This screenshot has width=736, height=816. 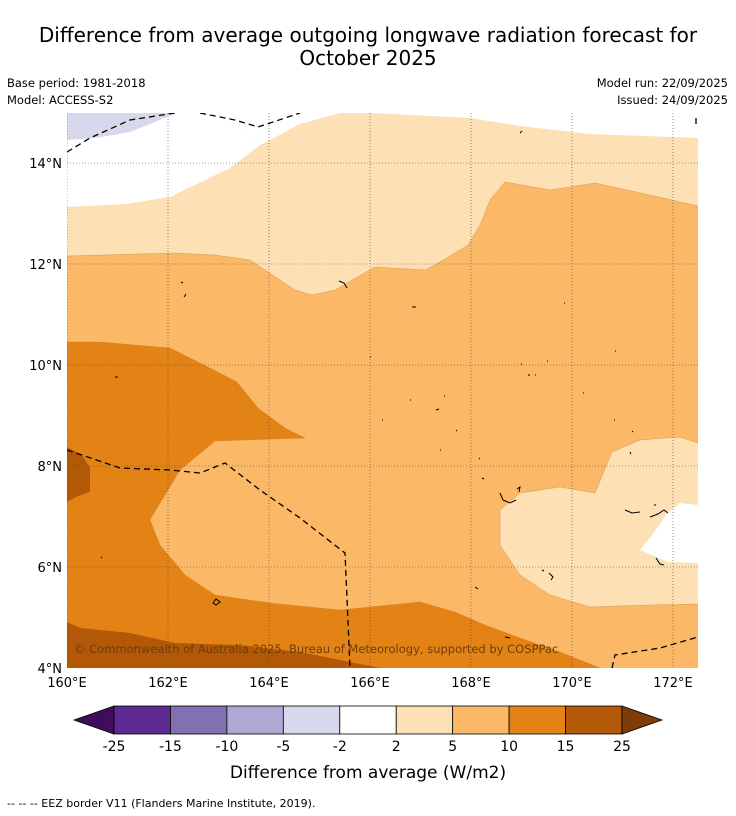 What do you see at coordinates (50, 669) in the screenshot?
I see `lat-label: 4°N` at bounding box center [50, 669].